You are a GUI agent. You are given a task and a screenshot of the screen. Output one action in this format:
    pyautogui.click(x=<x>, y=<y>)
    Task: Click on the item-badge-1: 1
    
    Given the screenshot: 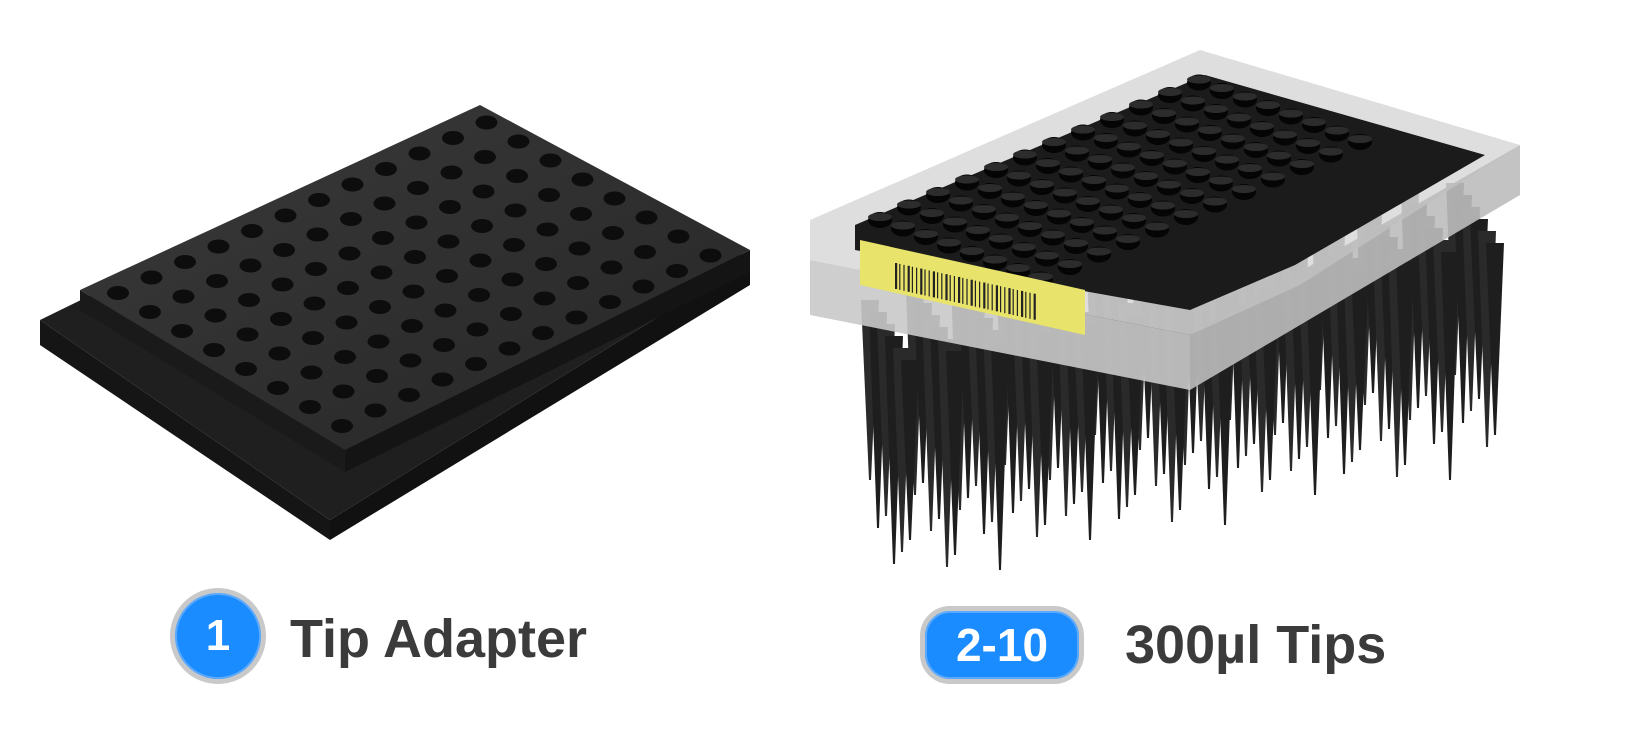 What is the action you would take?
    pyautogui.click(x=218, y=636)
    